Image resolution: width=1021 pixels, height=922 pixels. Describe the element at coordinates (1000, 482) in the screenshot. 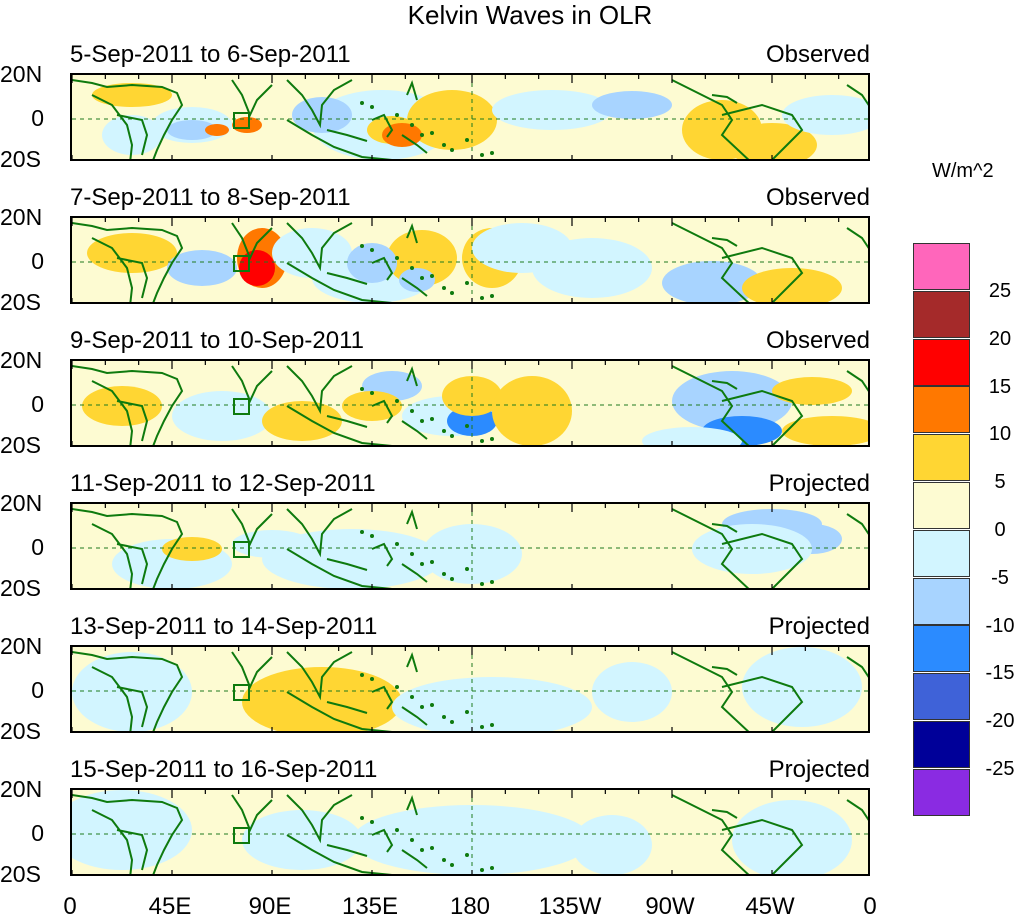

I see `colorbar-label: 5` at that location.